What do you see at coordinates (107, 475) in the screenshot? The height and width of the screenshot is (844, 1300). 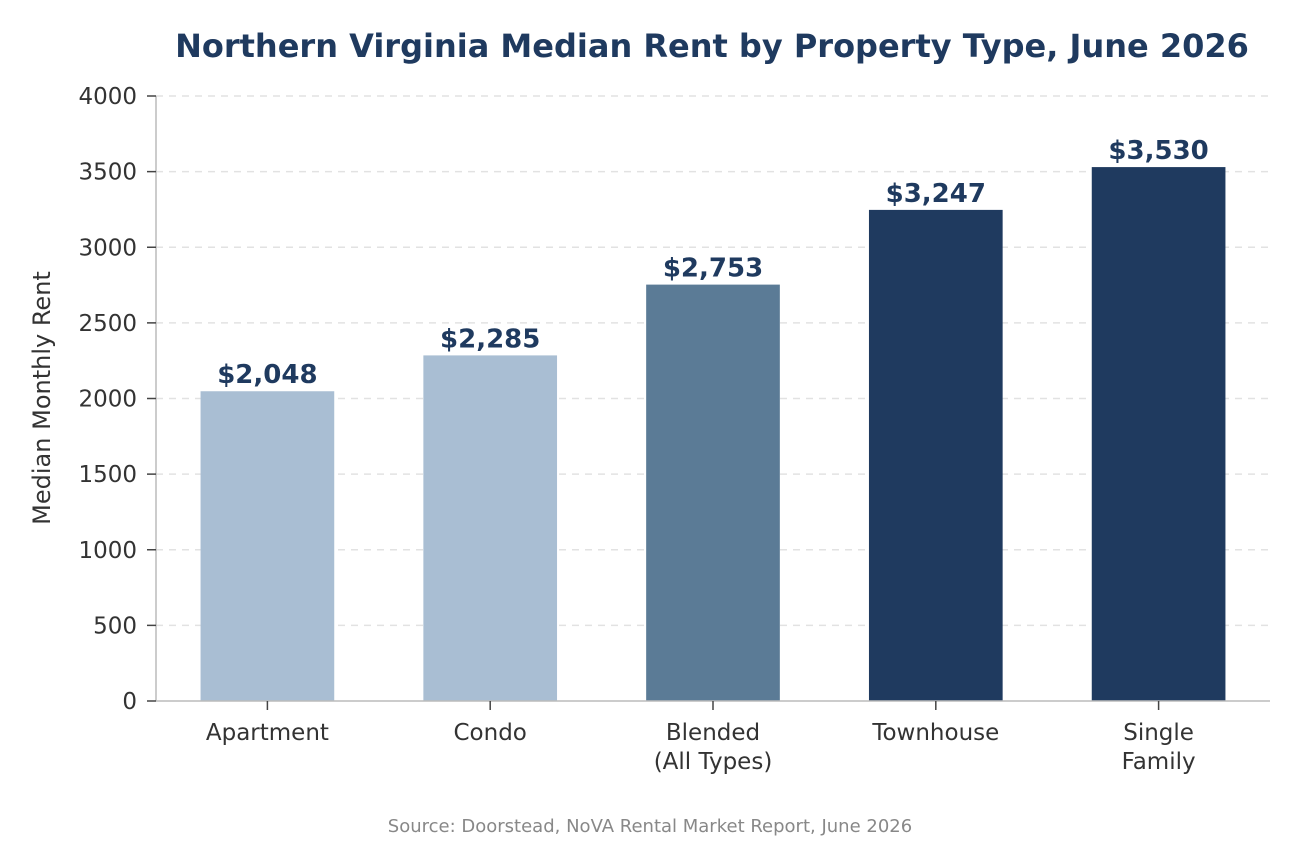 I see `y-tick-label: 1500` at bounding box center [107, 475].